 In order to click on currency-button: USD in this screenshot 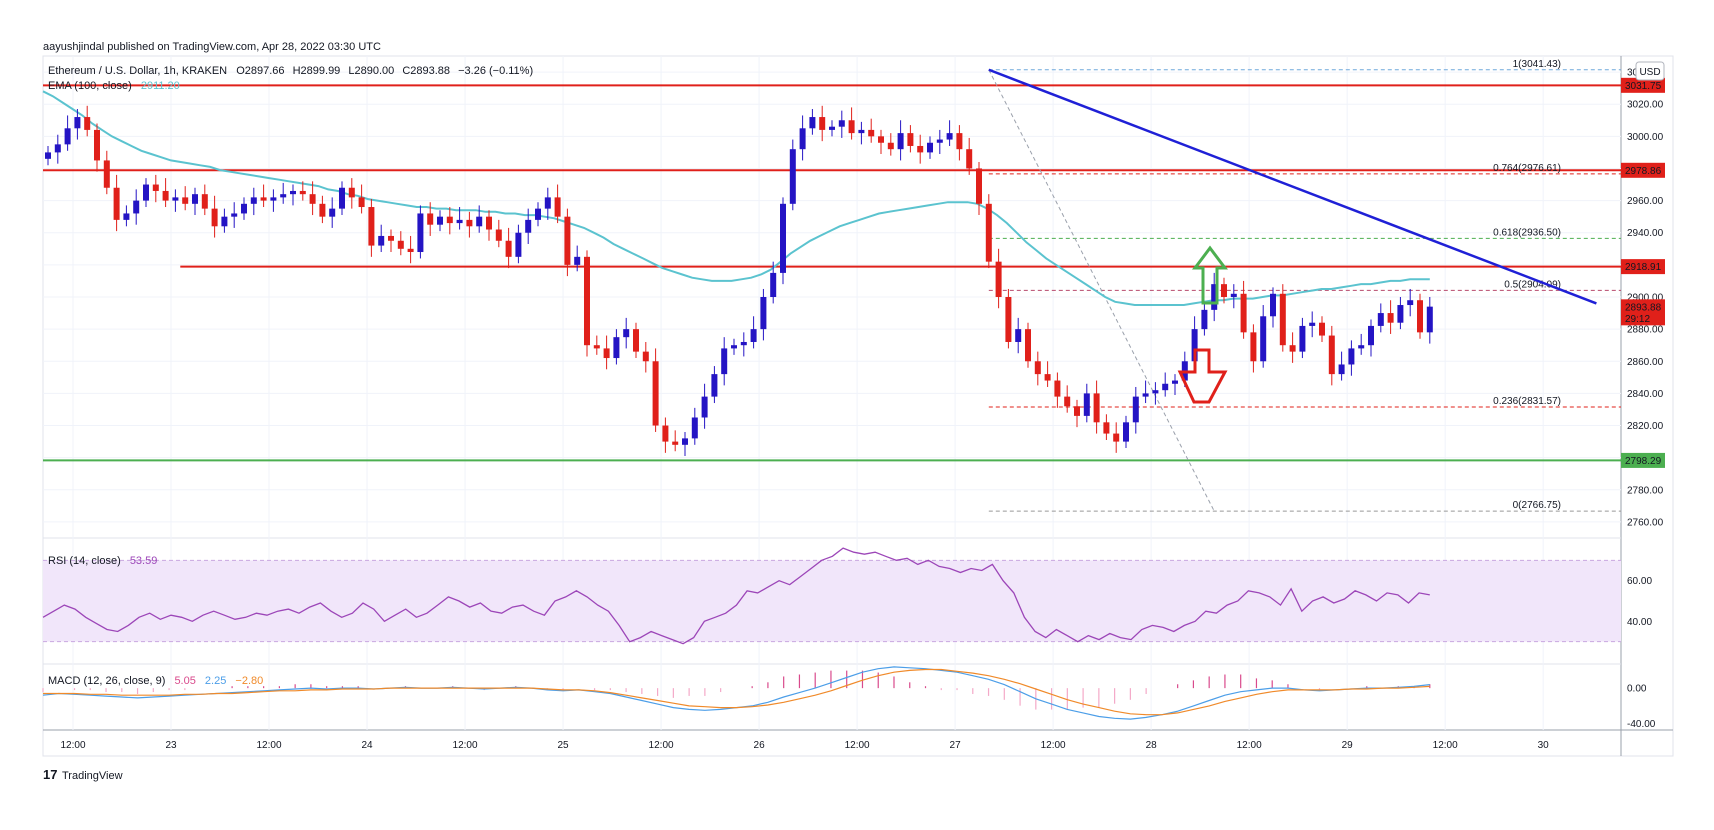, I will do `click(1650, 71)`.